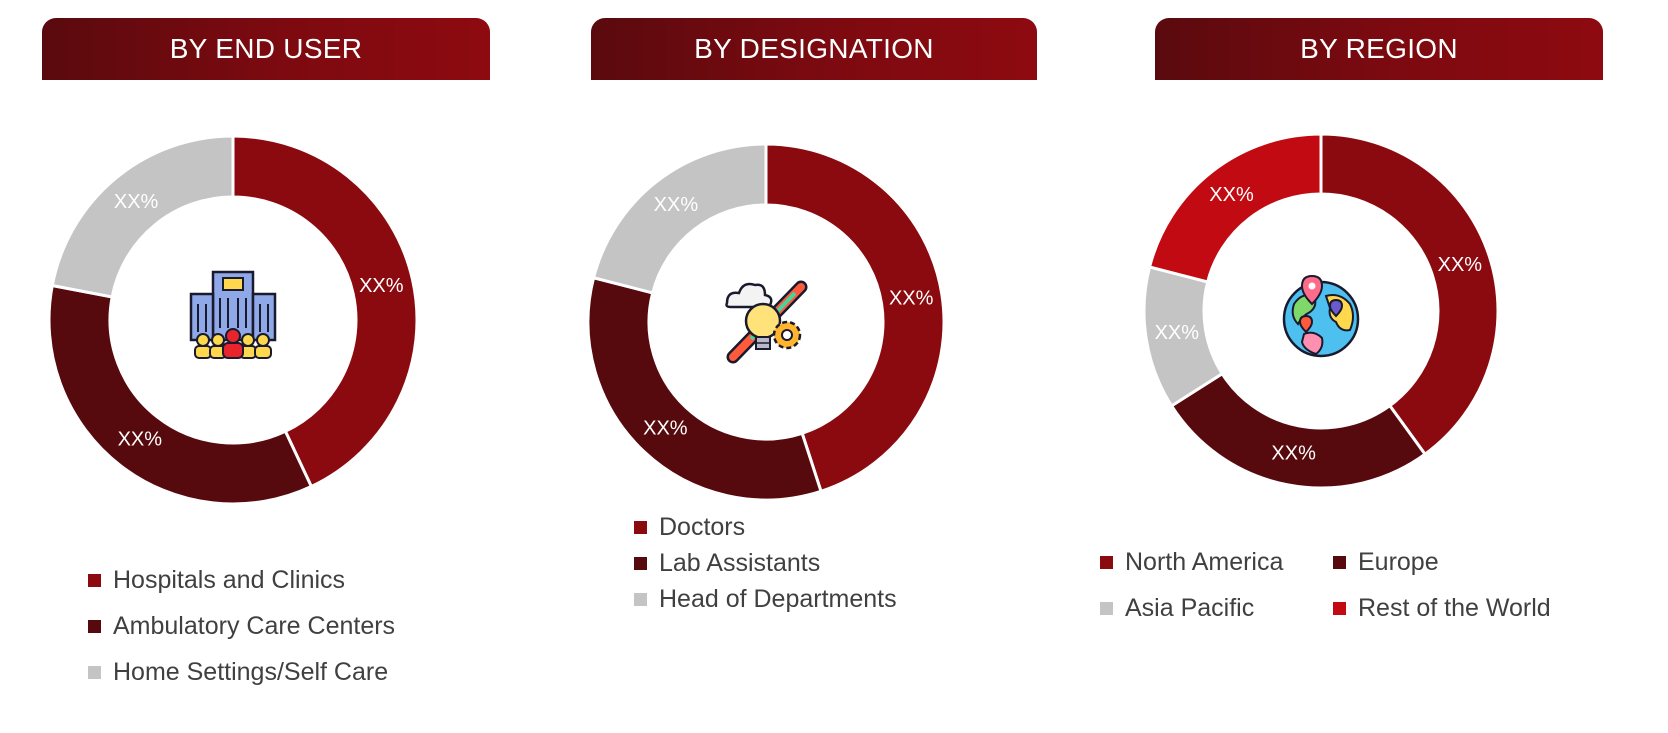 The width and height of the screenshot is (1668, 733). Describe the element at coordinates (1235, 208) in the screenshot. I see `slice-rest-of-the-world` at that location.